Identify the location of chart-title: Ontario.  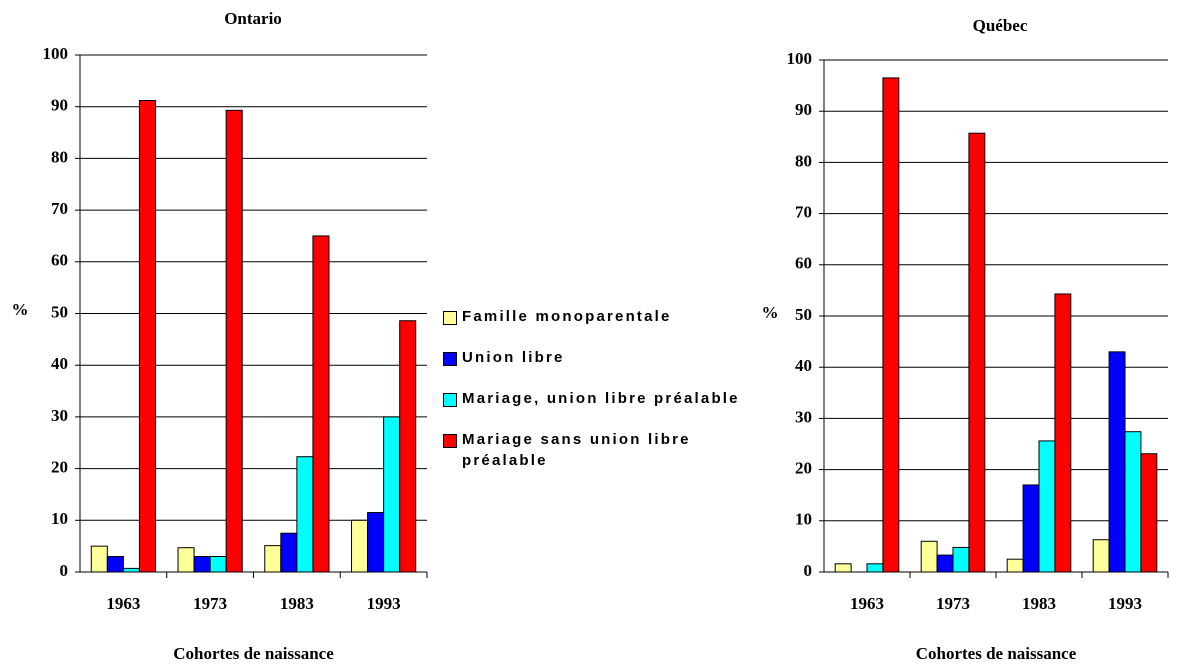
(253, 18).